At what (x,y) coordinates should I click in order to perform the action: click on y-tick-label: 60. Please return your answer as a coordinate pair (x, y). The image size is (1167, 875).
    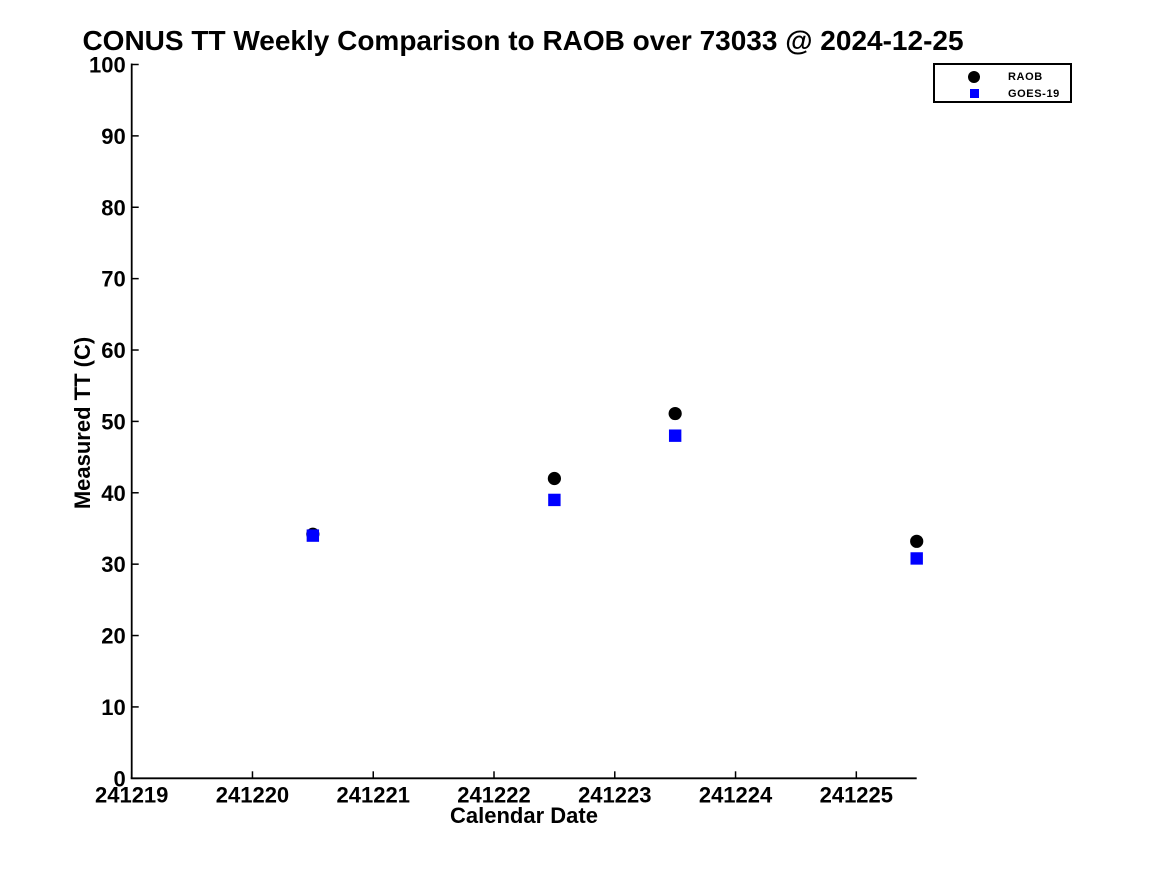
    Looking at the image, I should click on (113, 350).